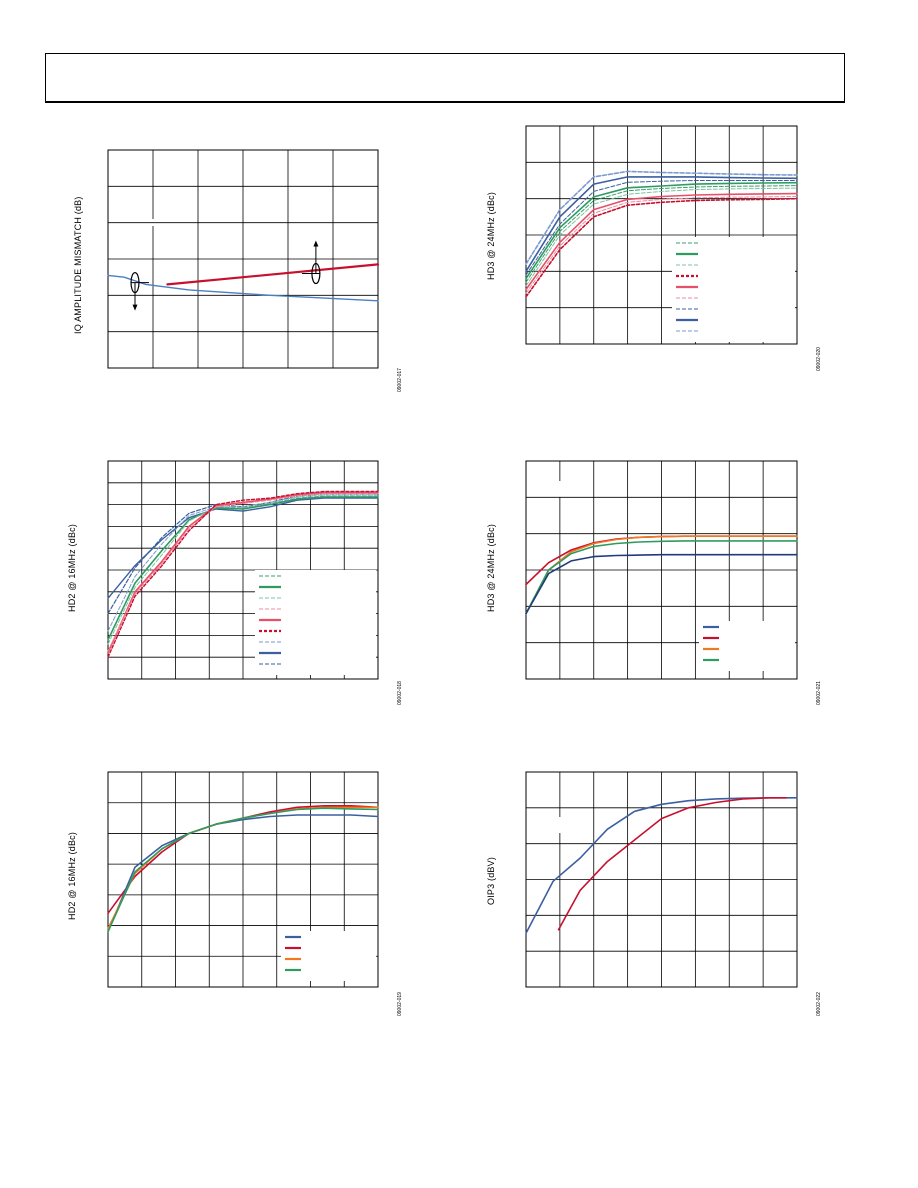 The width and height of the screenshot is (918, 1188). What do you see at coordinates (491, 880) in the screenshot?
I see `chart-6-y-axis-label: OIP3 (dBV)` at bounding box center [491, 880].